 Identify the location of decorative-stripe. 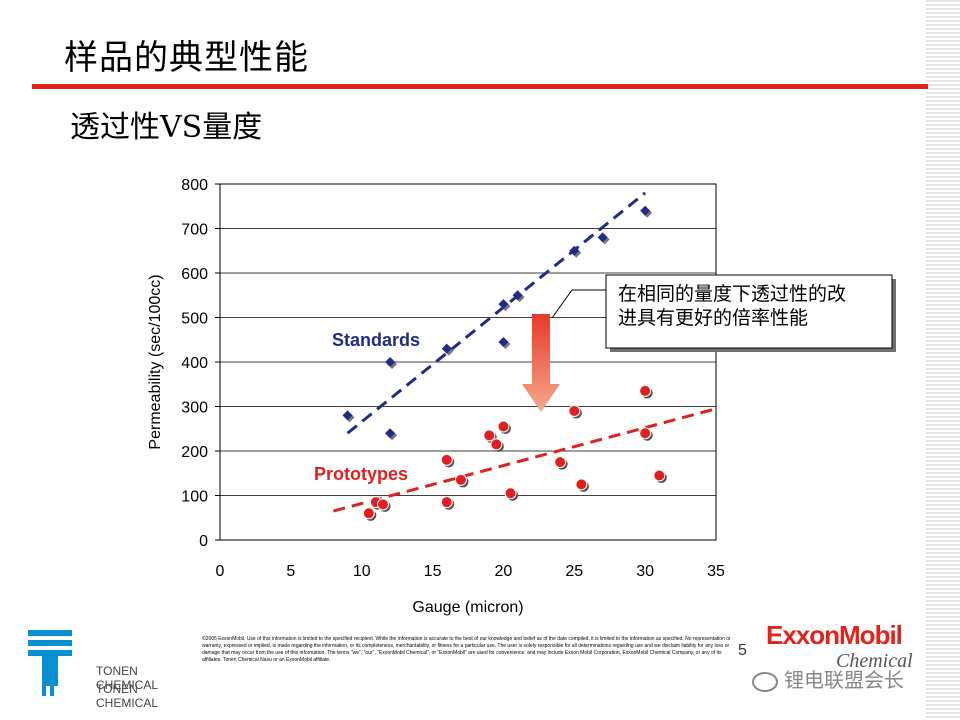
(943, 360).